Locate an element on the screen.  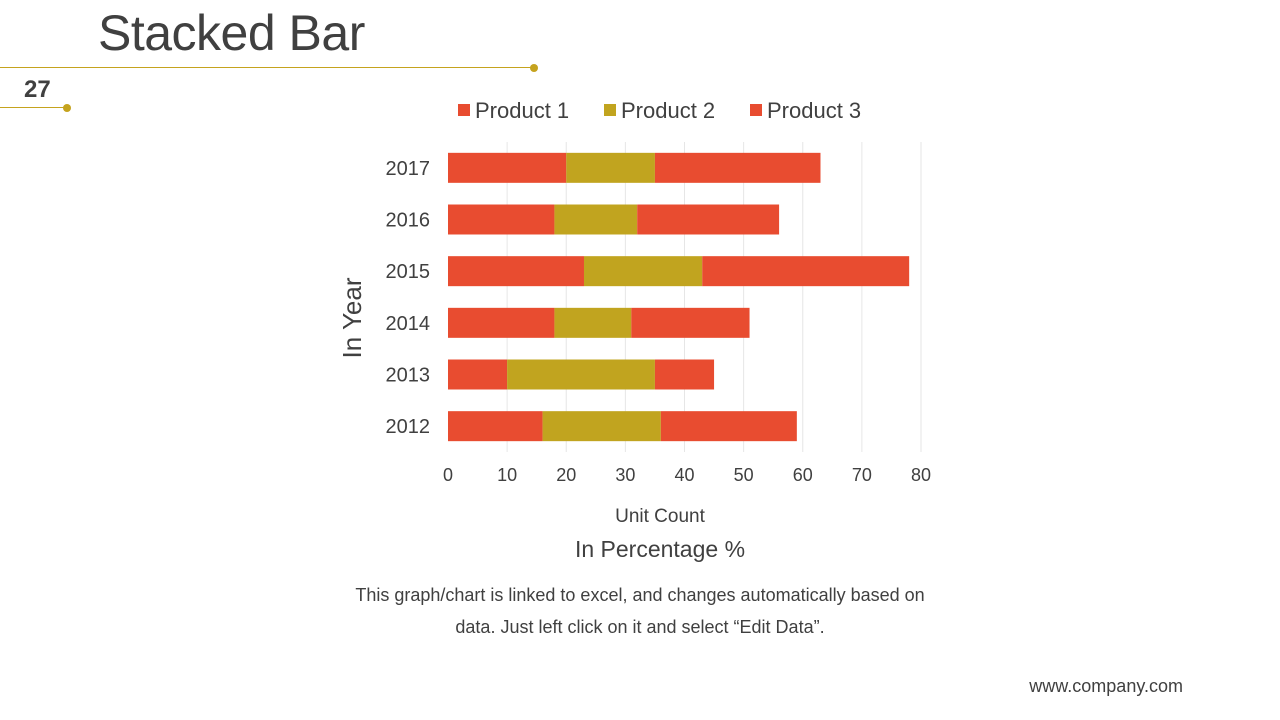
legend-label-2: Product 2 is located at coordinates (668, 110).